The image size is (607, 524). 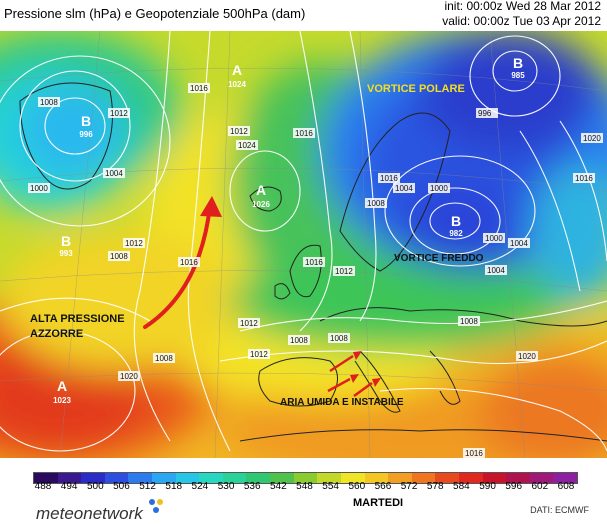 I want to click on day-label: MARTEDI, so click(x=378, y=503).